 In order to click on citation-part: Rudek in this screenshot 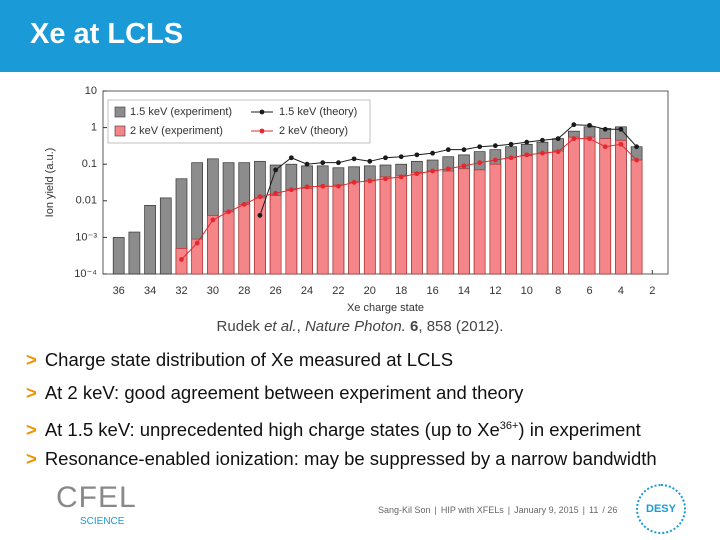, I will do `click(240, 326)`.